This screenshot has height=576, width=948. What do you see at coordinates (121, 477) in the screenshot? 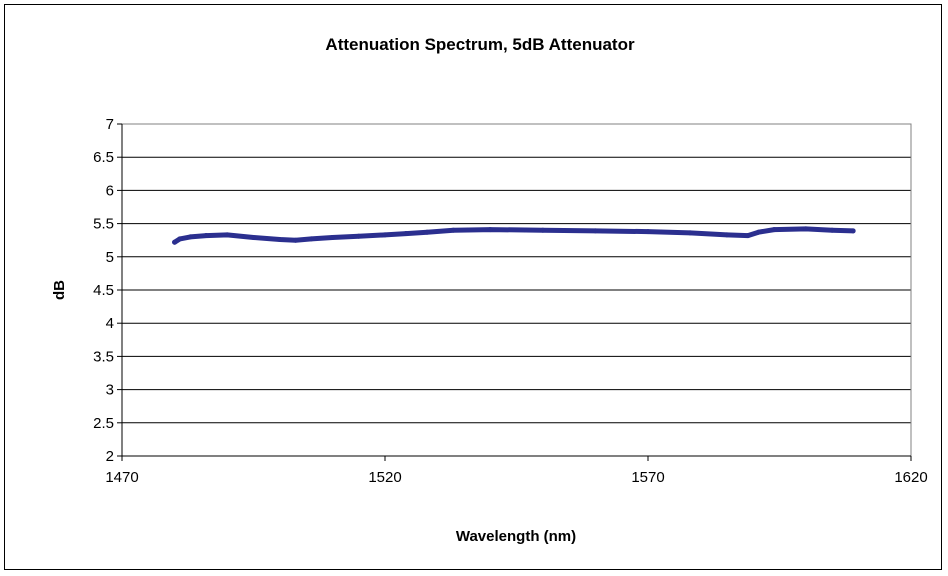
I see `x-tick-label: 1470` at bounding box center [121, 477].